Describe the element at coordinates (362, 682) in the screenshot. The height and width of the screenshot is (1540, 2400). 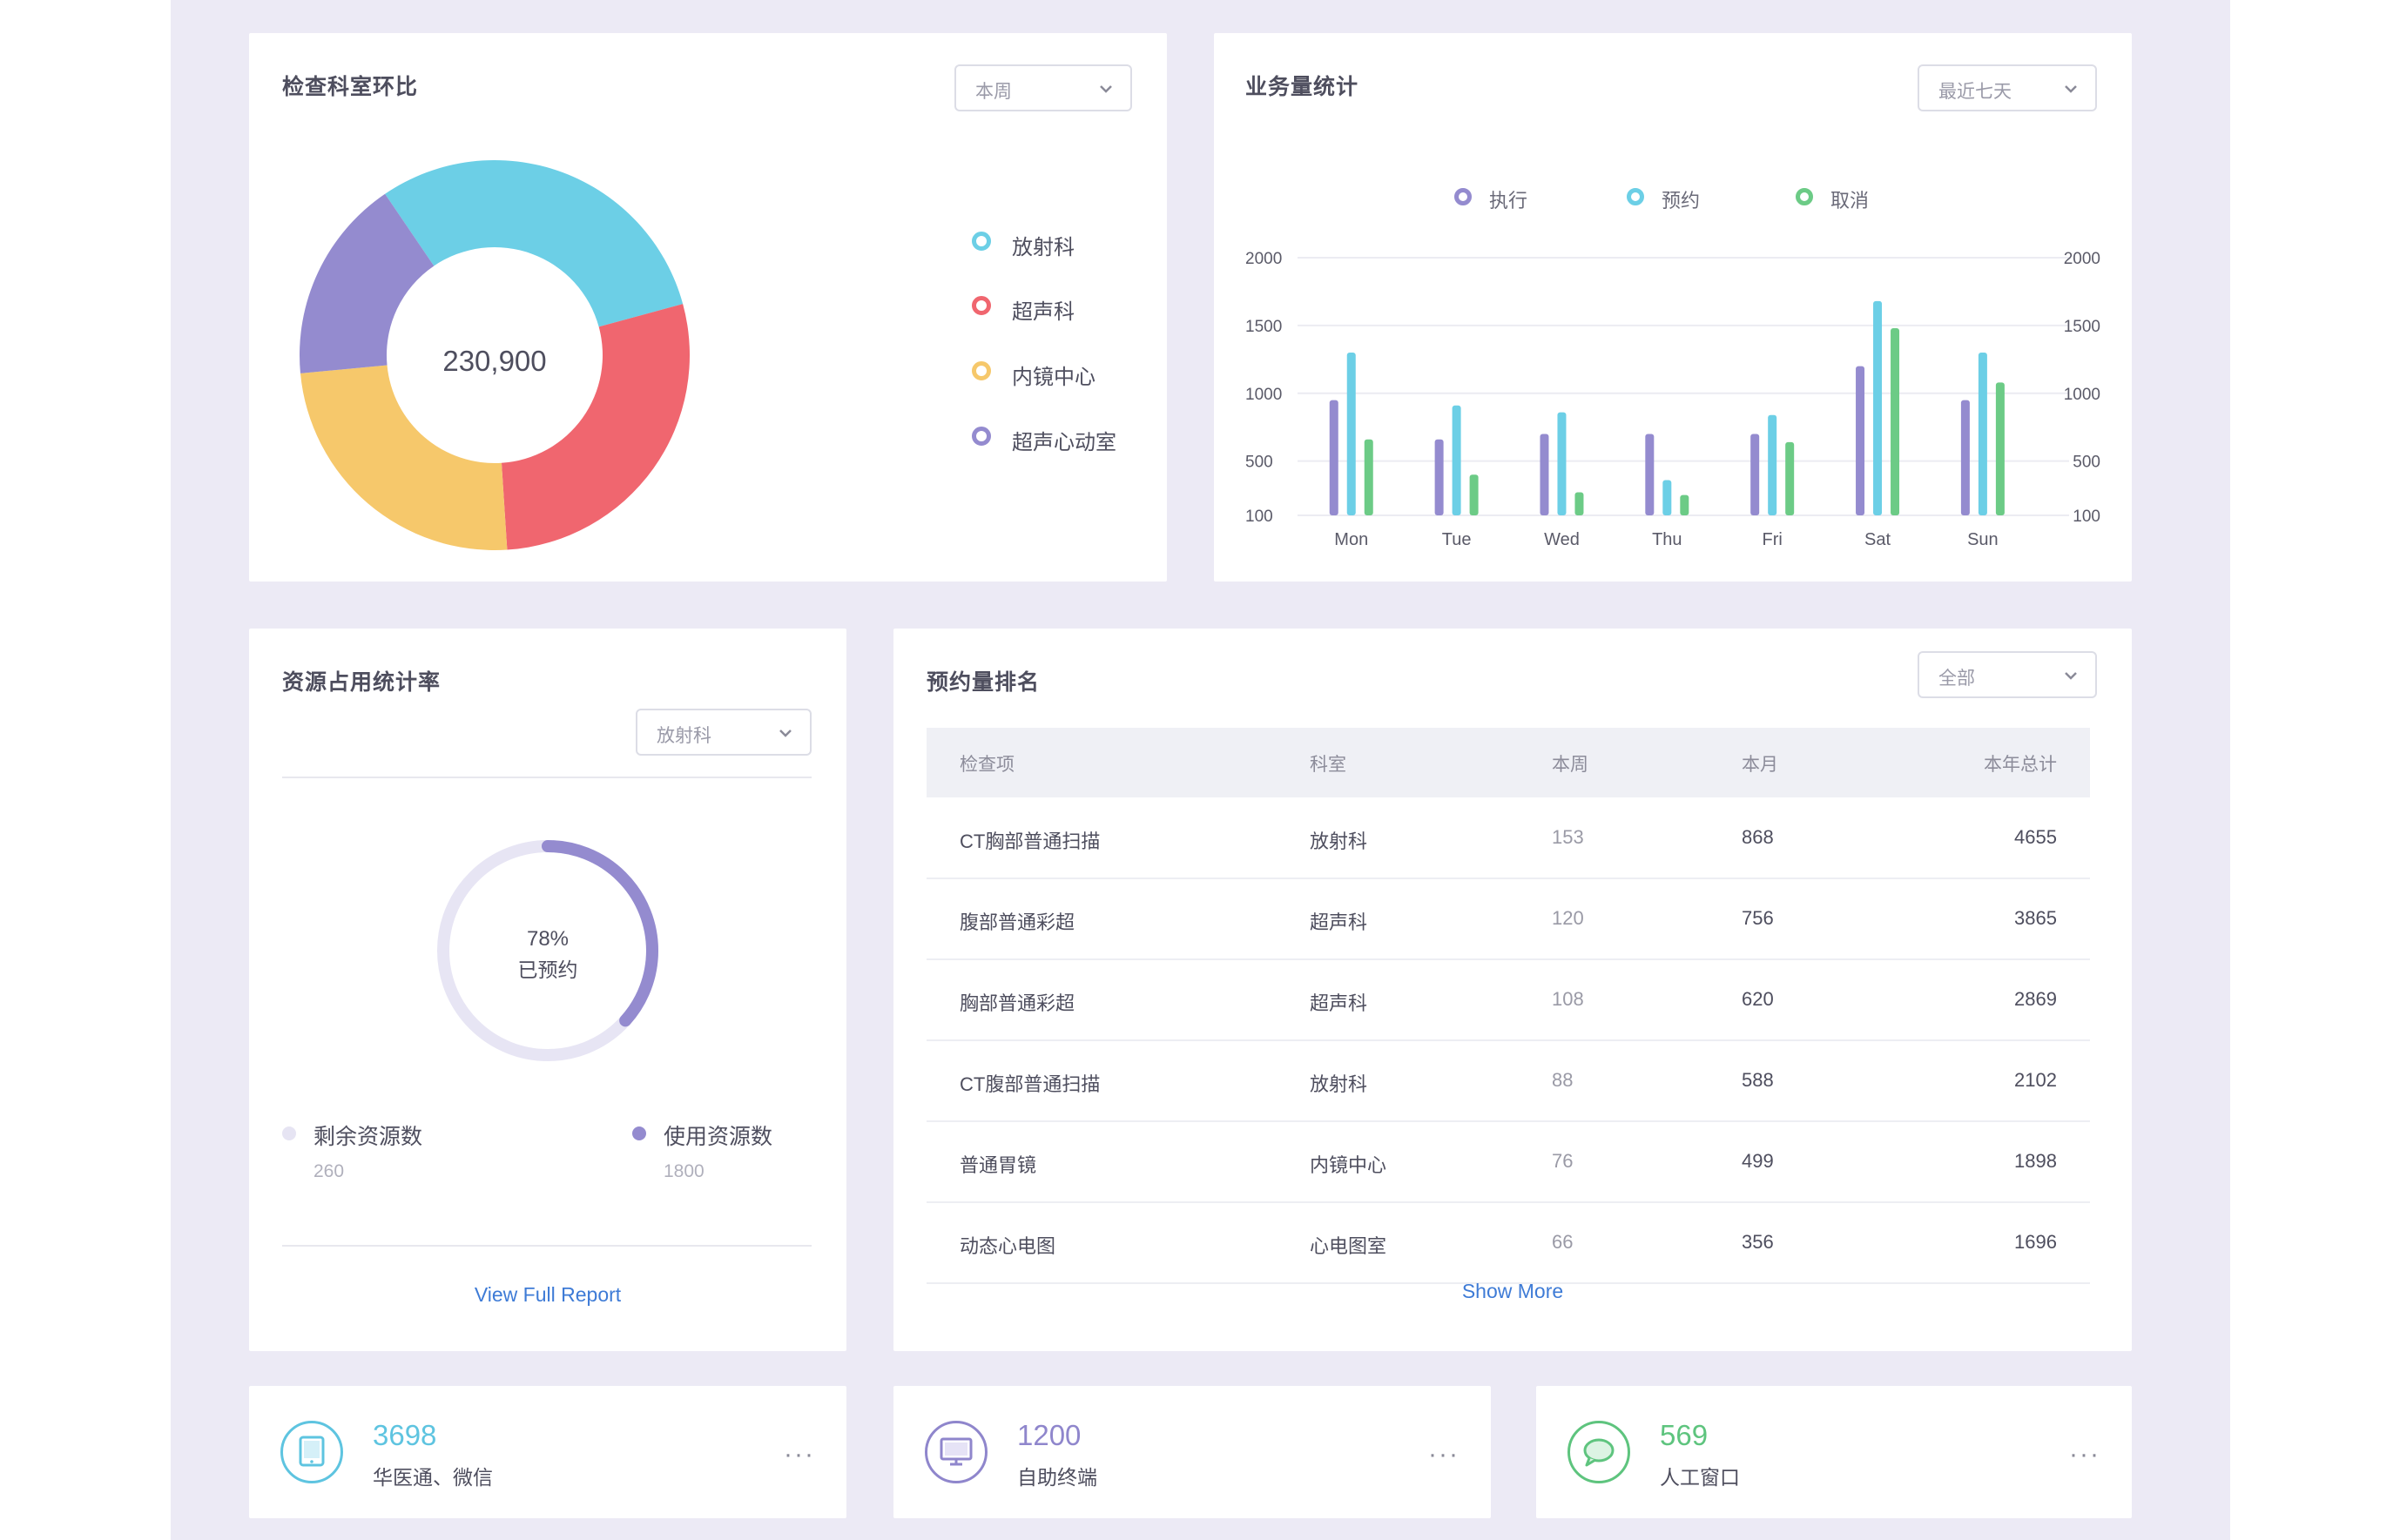
I see `card-title: 资源占用统计率` at that location.